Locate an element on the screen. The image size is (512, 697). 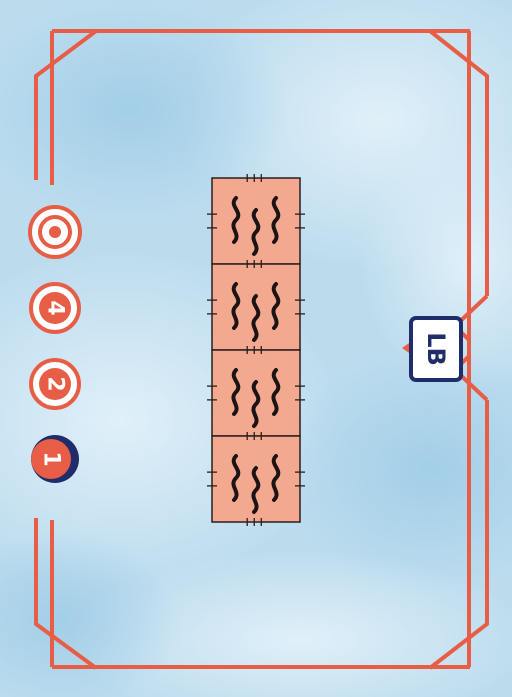
track-slot-4: 4 is located at coordinates (55, 308).